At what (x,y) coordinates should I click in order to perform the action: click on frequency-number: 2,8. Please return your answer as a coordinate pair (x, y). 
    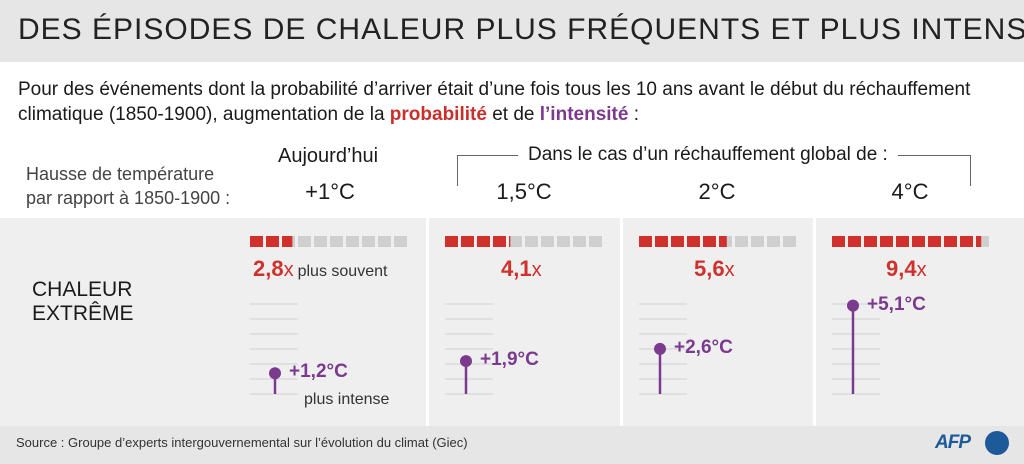
    Looking at the image, I should click on (268, 268).